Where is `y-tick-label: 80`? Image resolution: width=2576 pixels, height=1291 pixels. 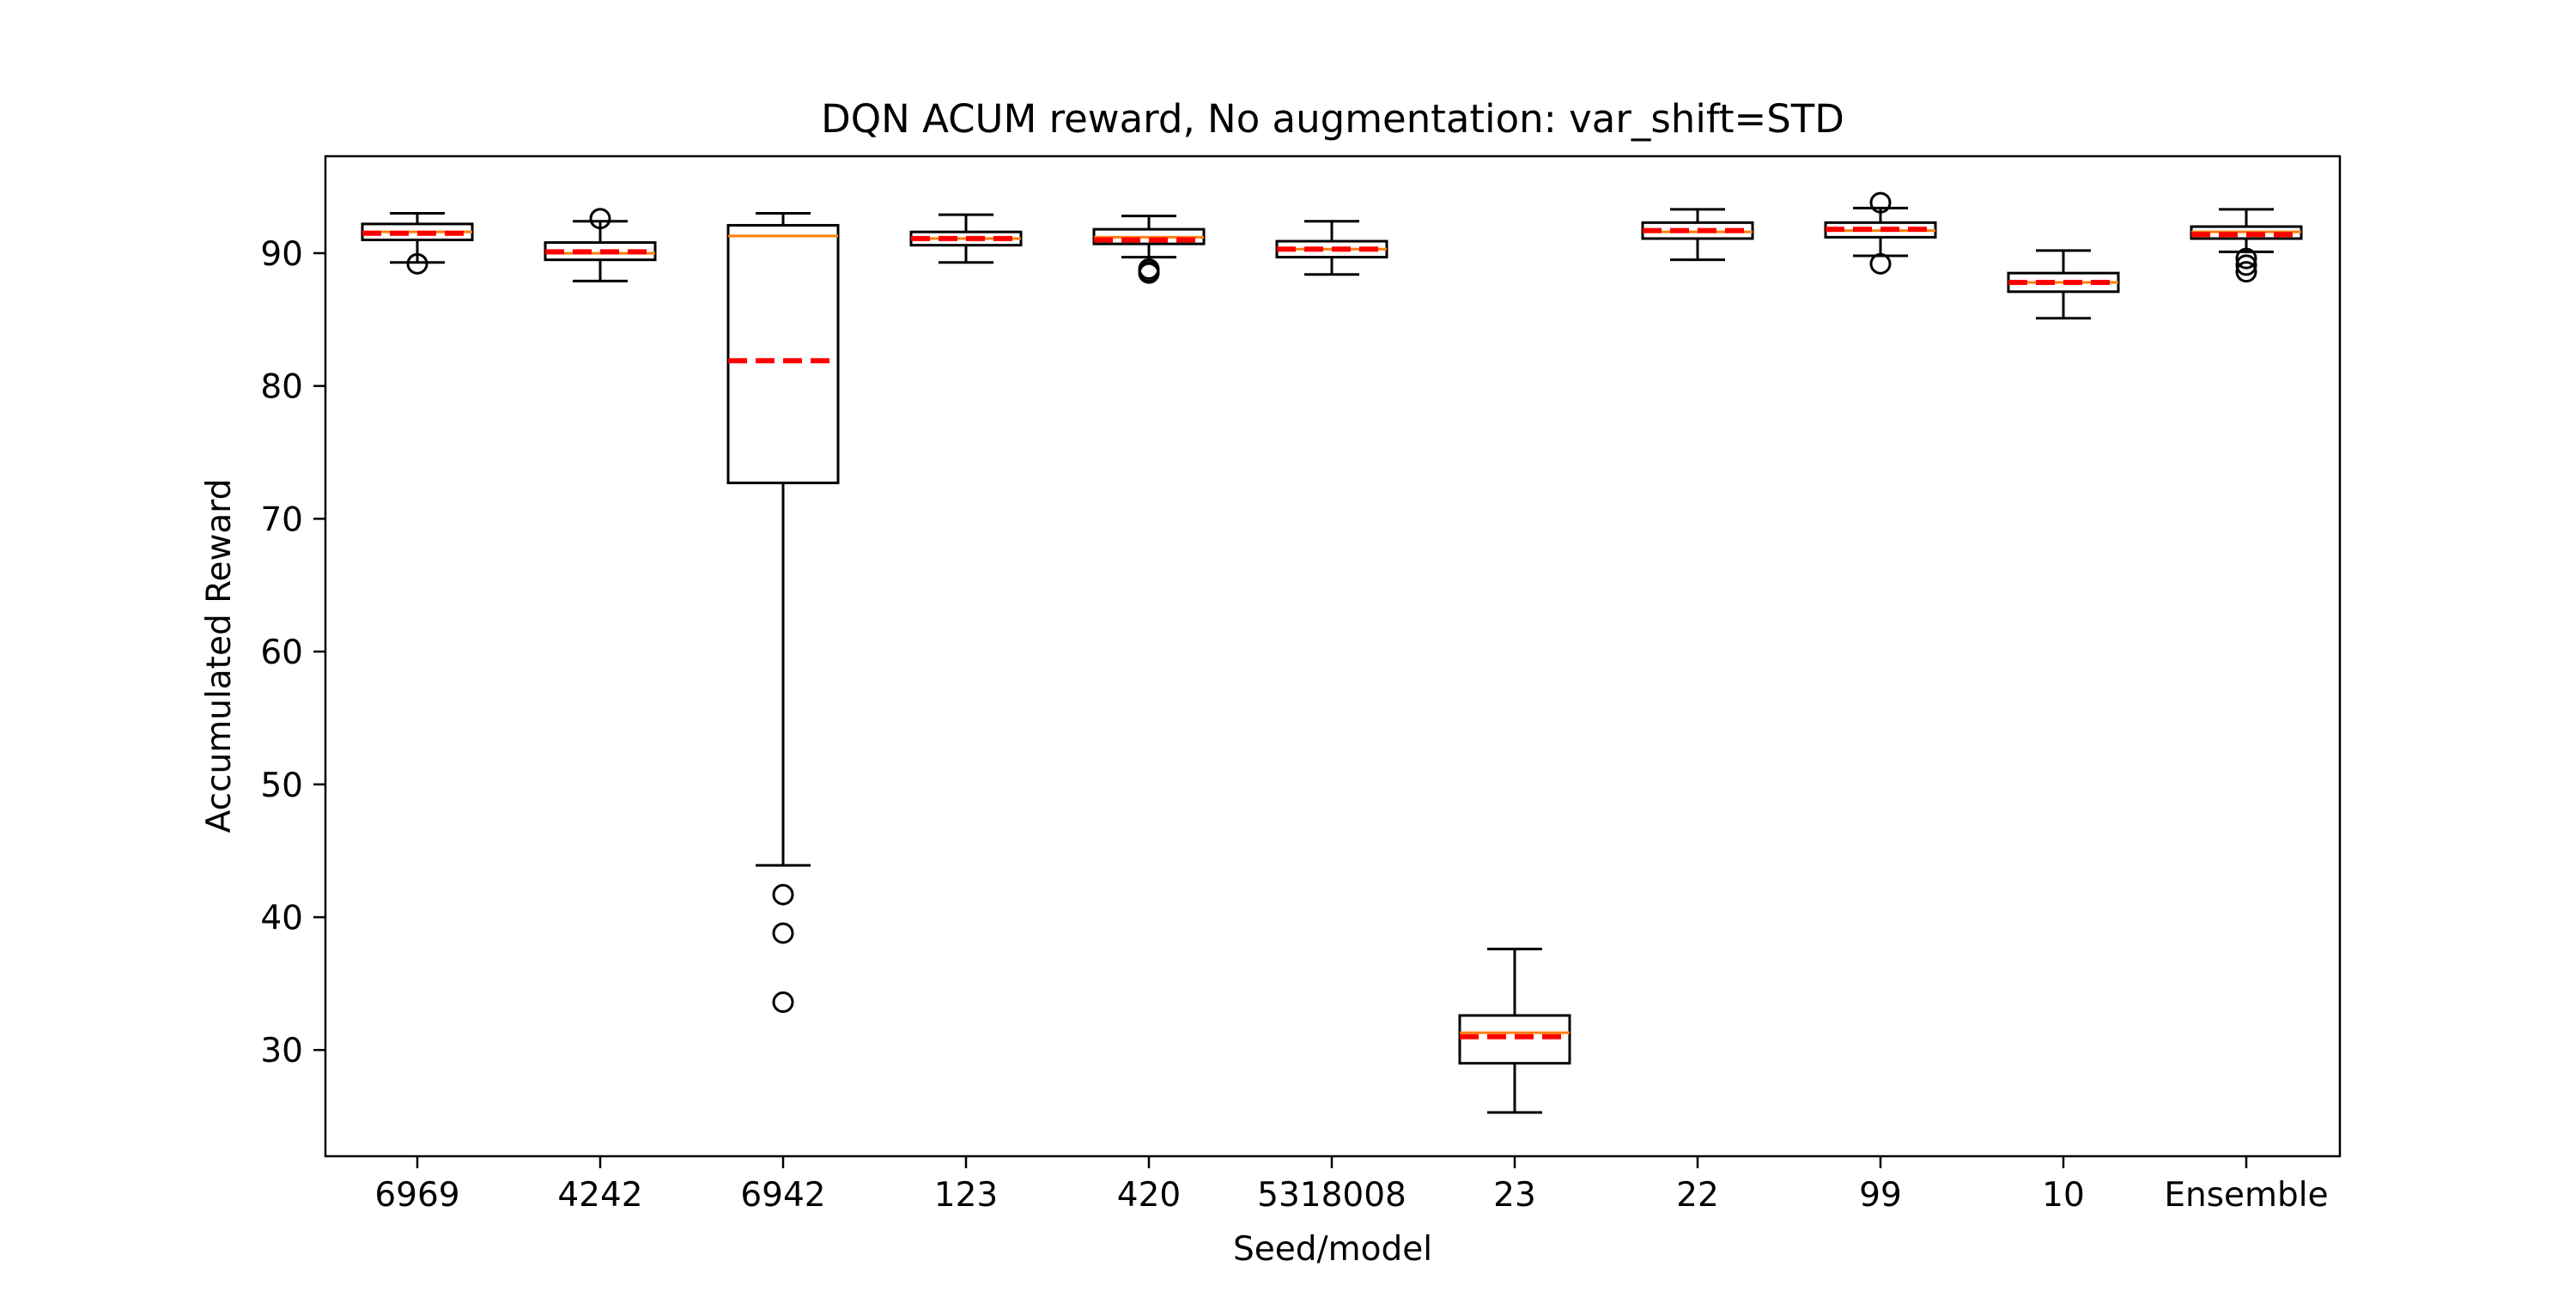 y-tick-label: 80 is located at coordinates (281, 387).